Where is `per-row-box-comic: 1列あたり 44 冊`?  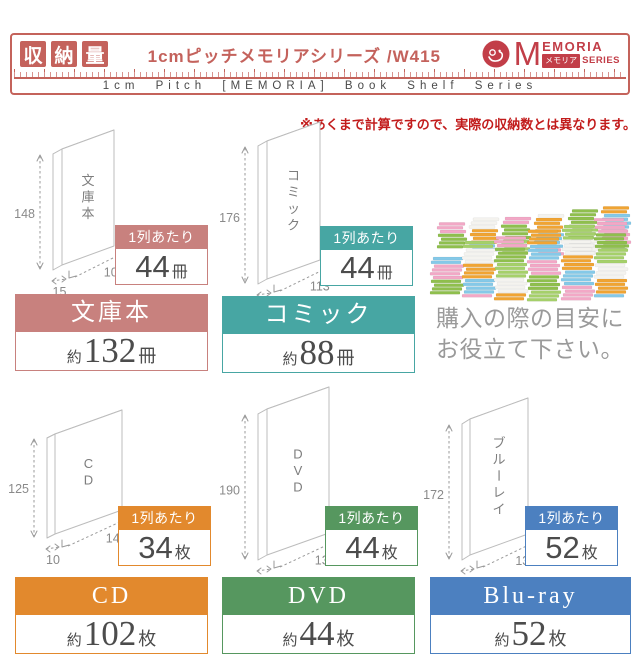 per-row-box-comic: 1列あたり 44 冊 is located at coordinates (366, 256).